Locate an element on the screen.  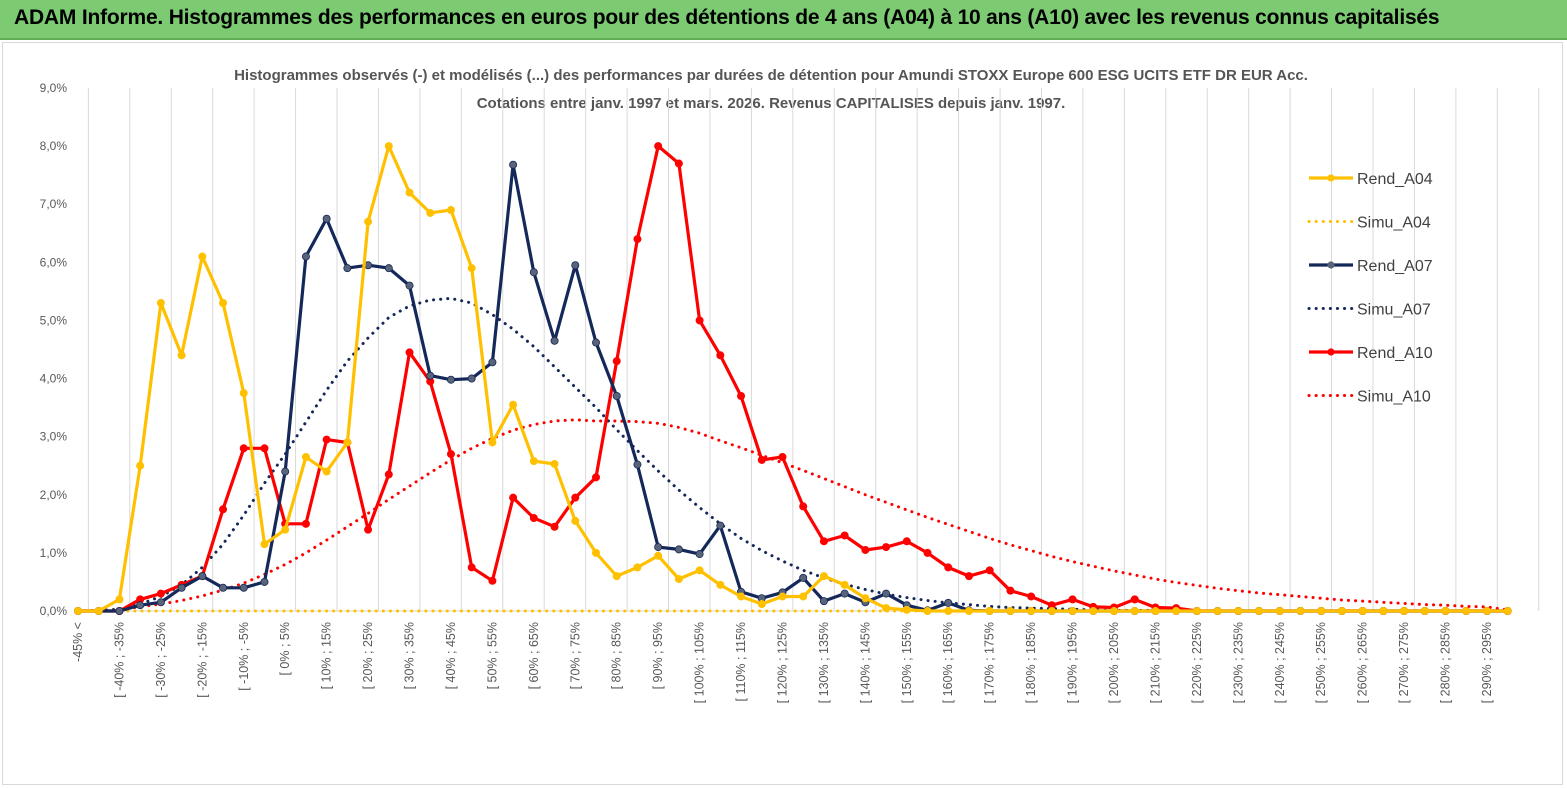
x-tick-label: [ 180% ; 185% is located at coordinates (1031, 662).